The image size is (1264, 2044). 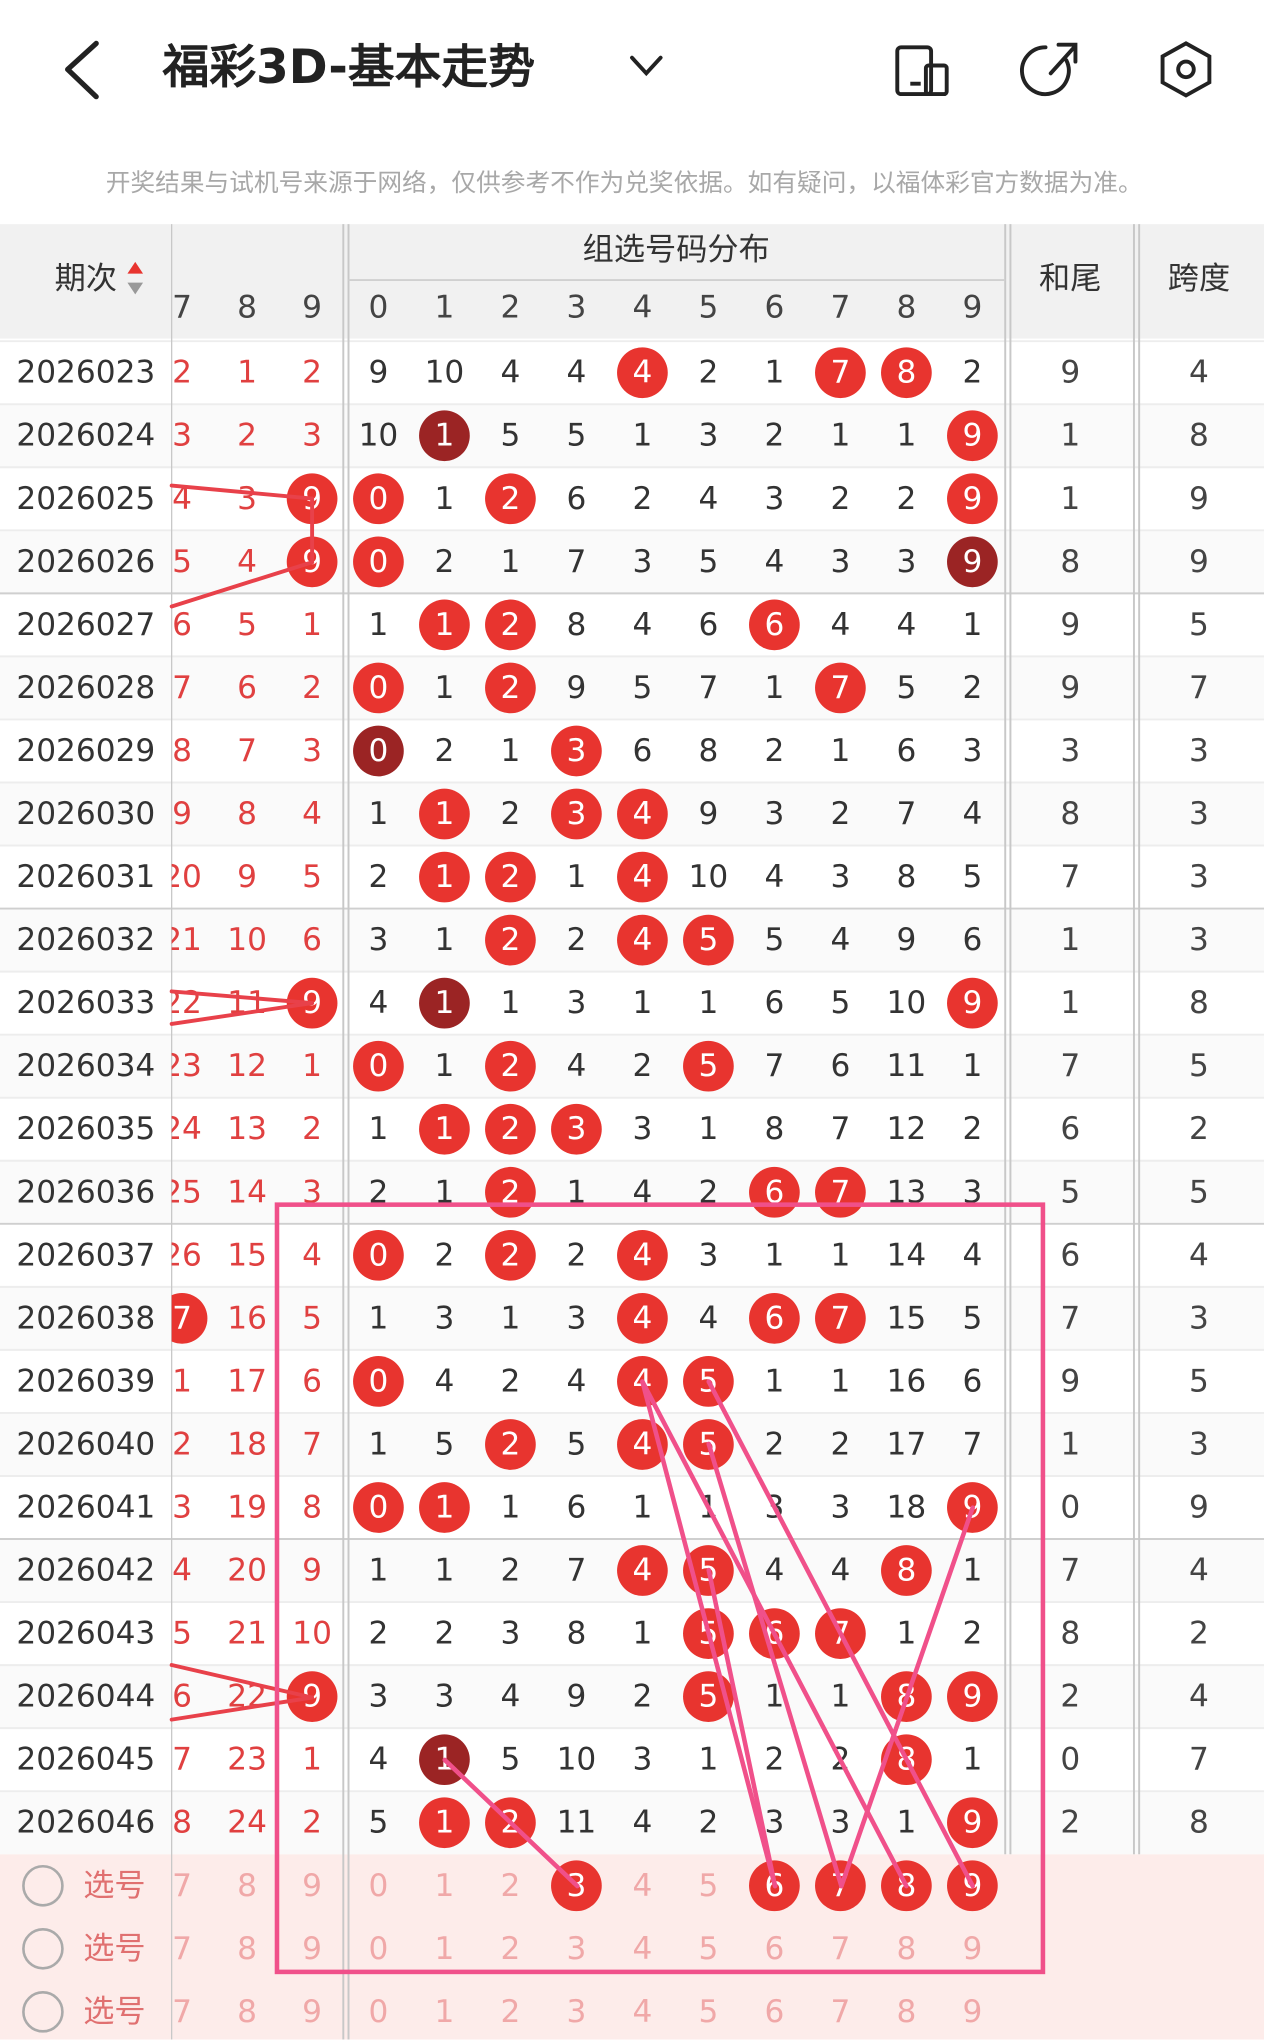 What do you see at coordinates (576, 307) in the screenshot?
I see `column-header: 3` at bounding box center [576, 307].